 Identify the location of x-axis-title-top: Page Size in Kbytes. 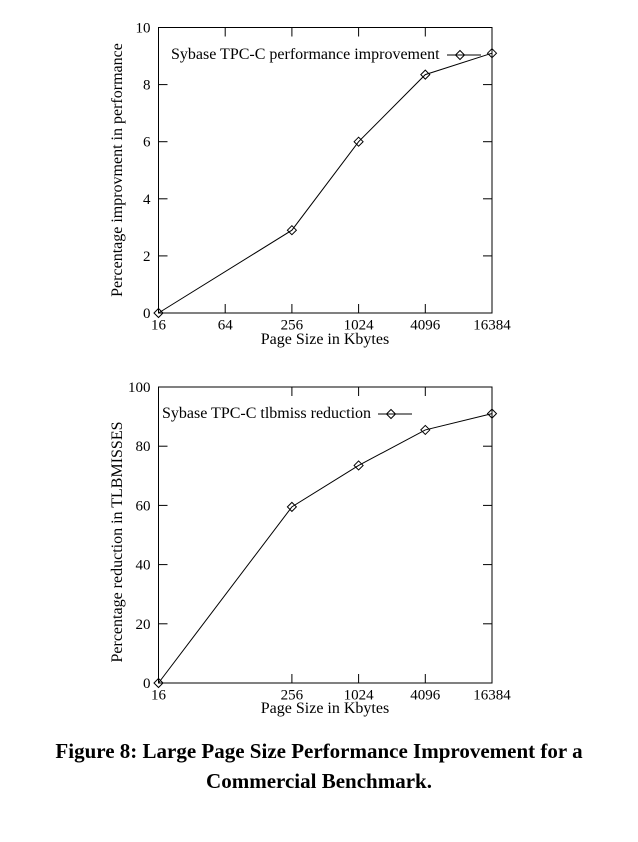
(325, 339).